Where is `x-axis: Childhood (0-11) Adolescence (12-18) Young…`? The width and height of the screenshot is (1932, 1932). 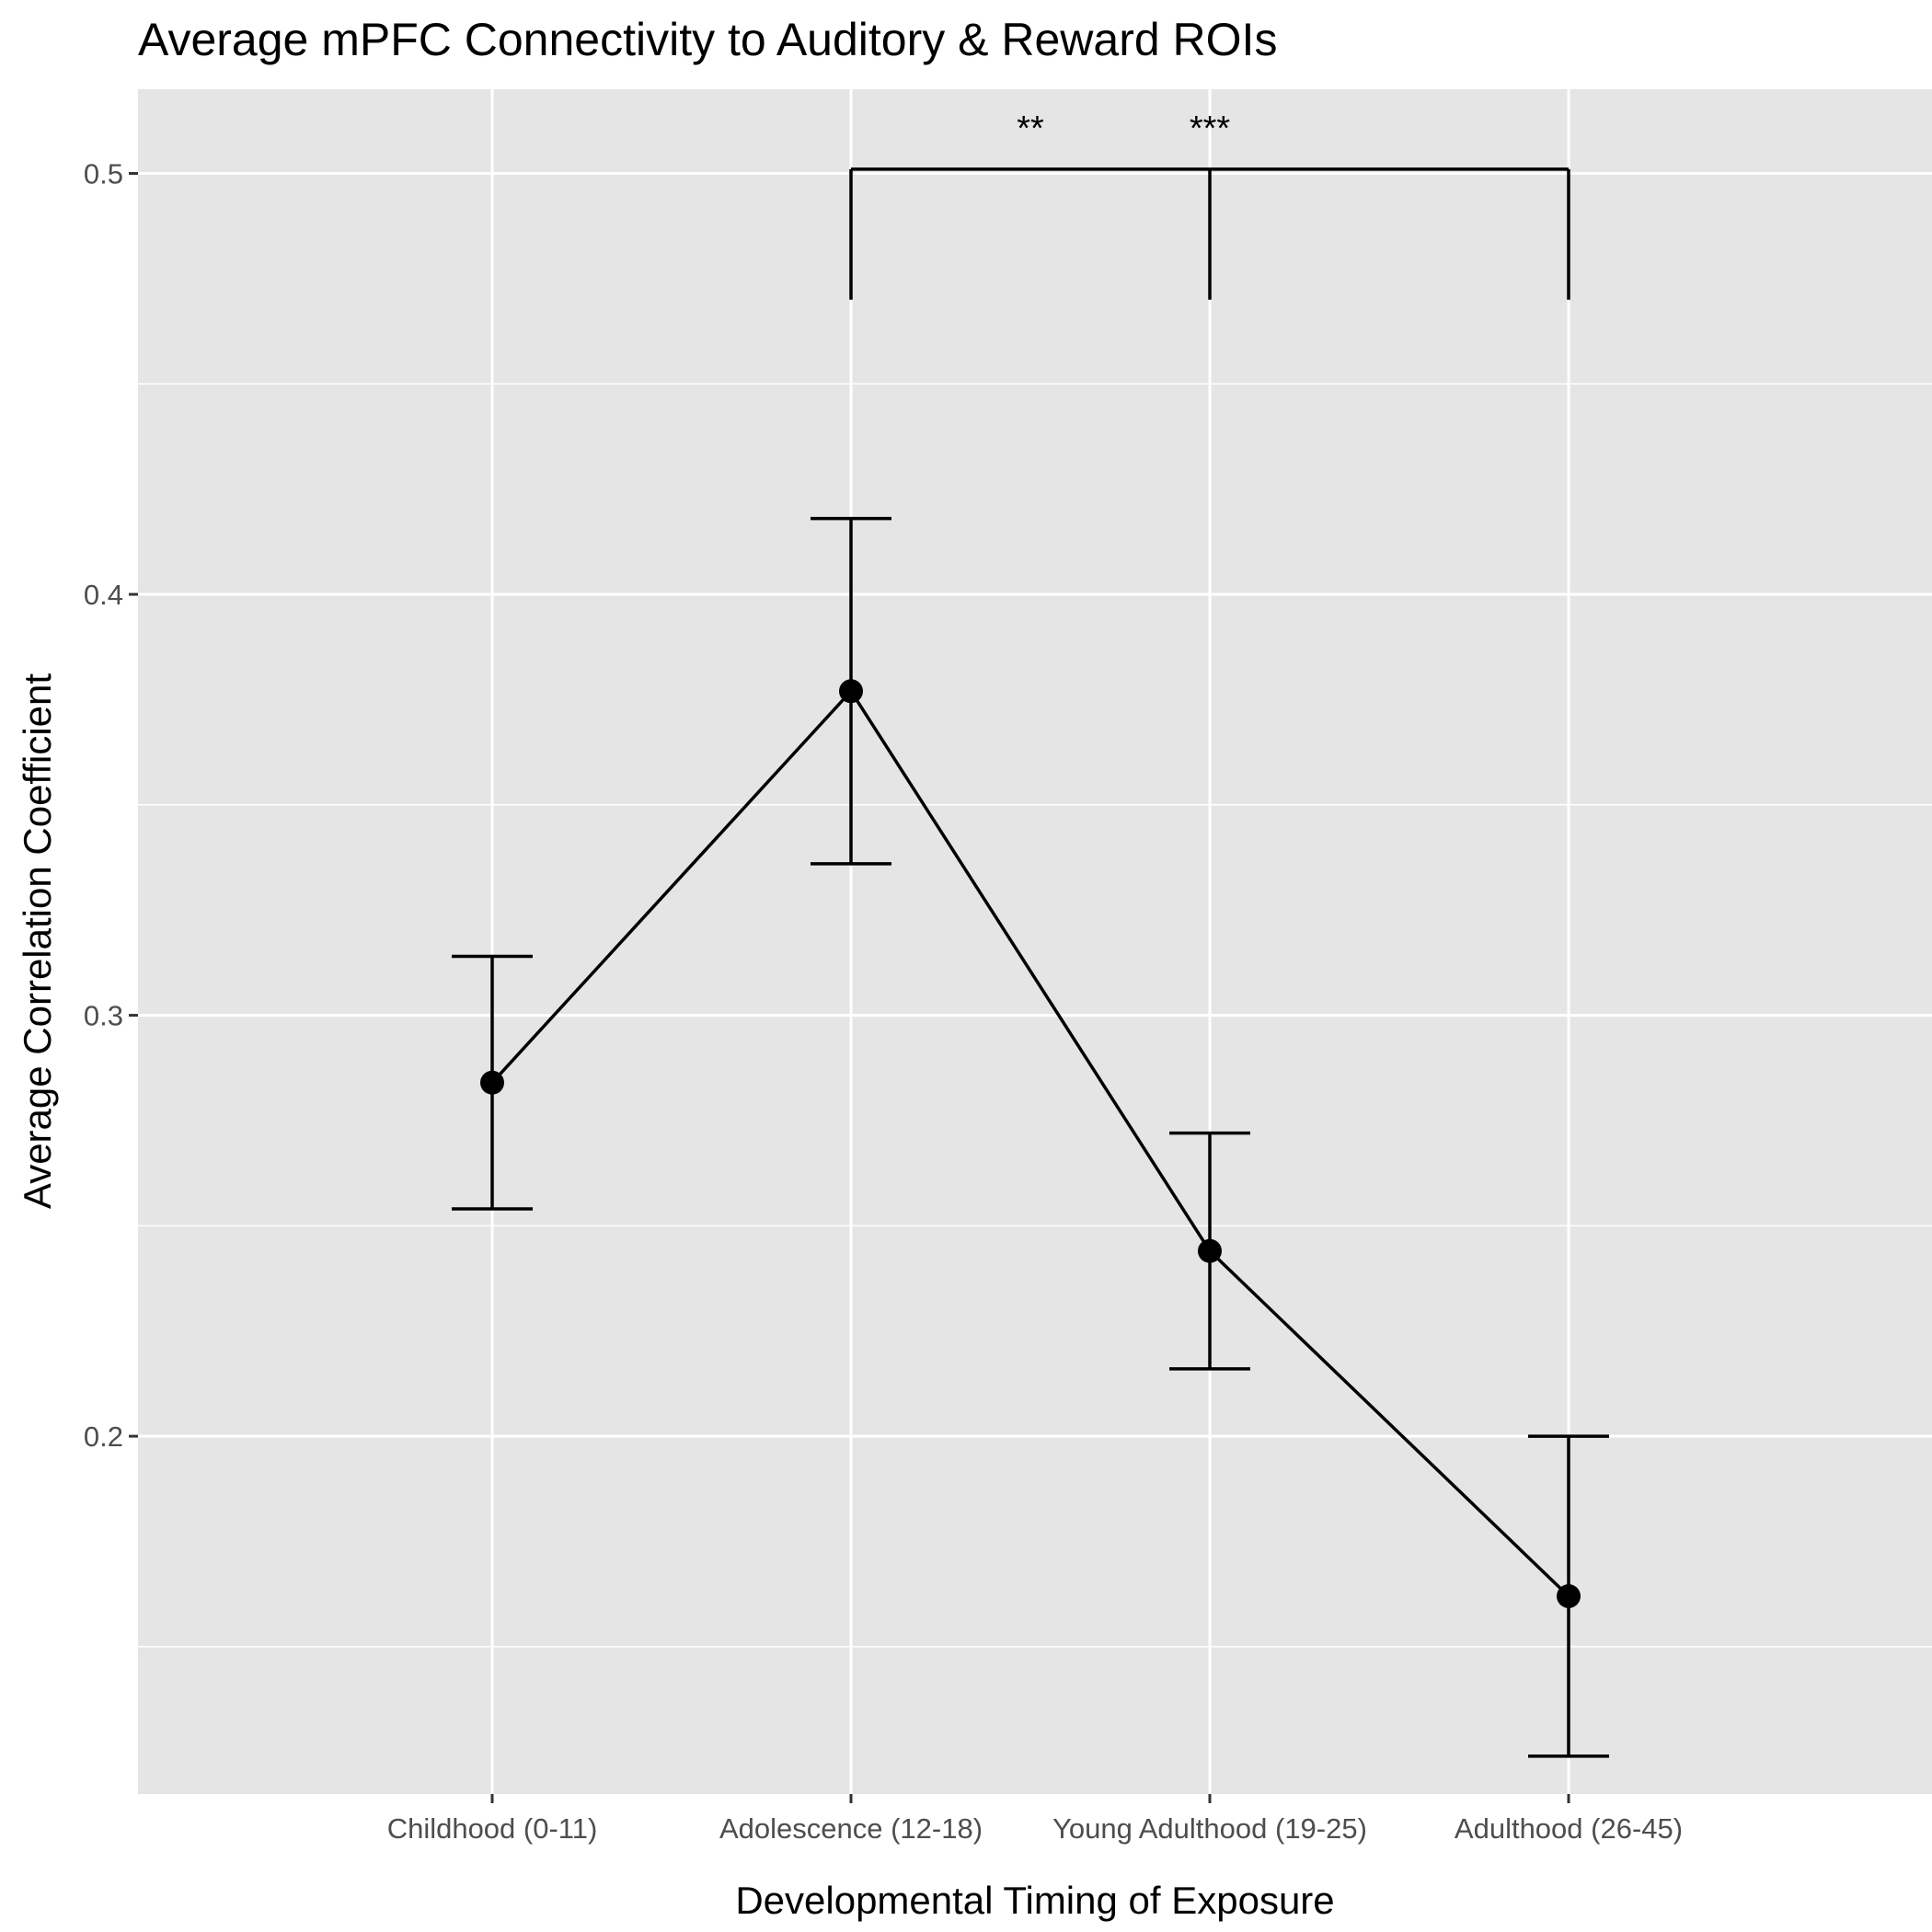
x-axis: Childhood (0-11) Adolescence (12-18) Young… is located at coordinates (1035, 1819).